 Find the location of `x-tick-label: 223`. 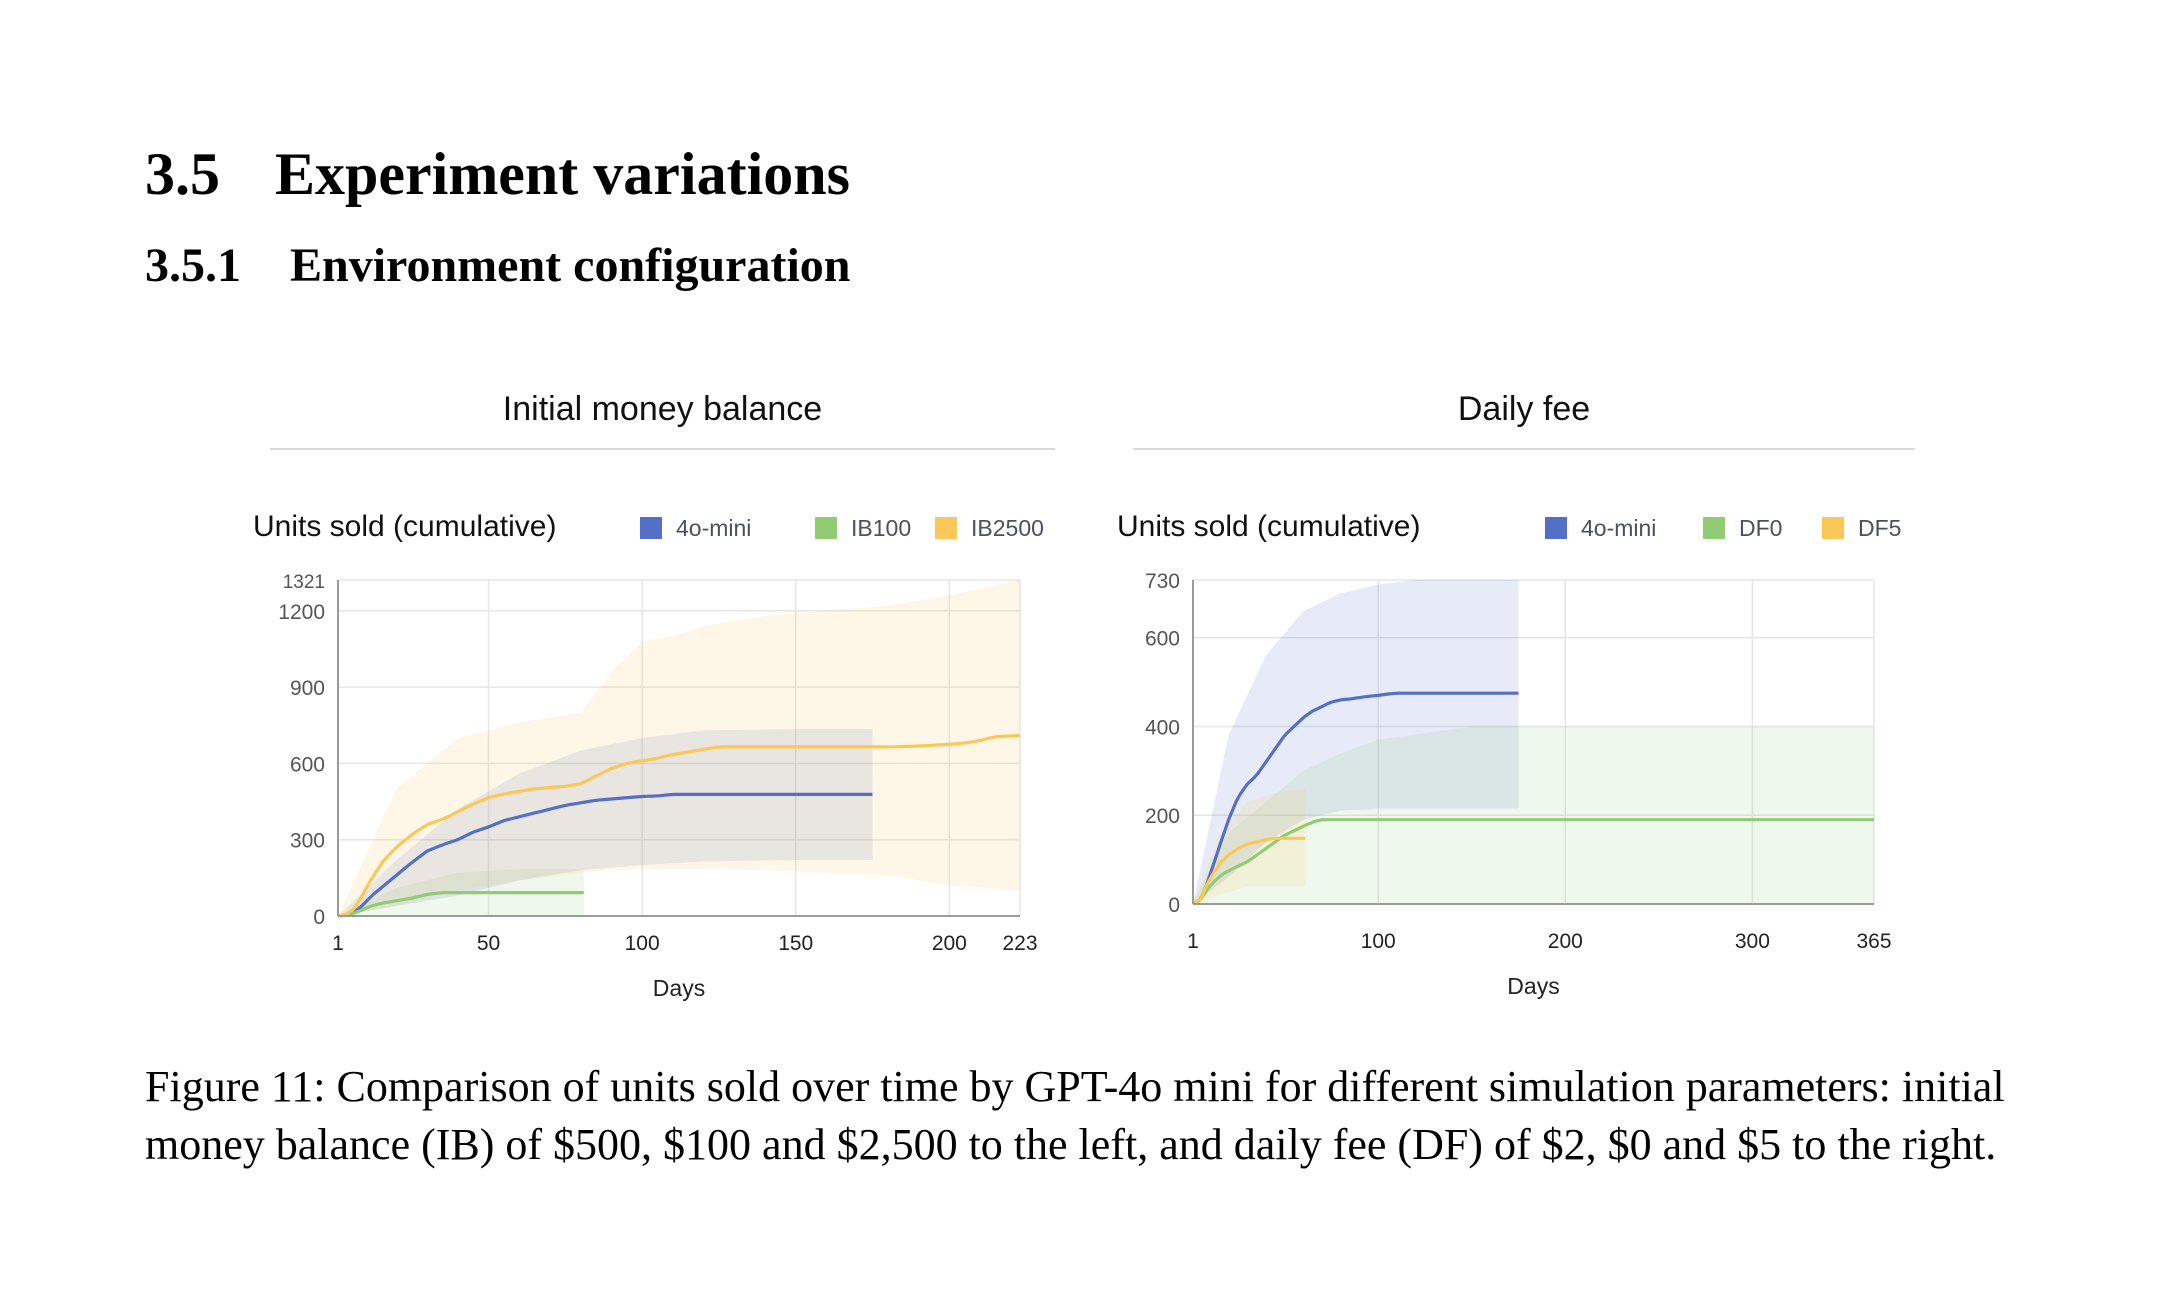

x-tick-label: 223 is located at coordinates (1019, 943).